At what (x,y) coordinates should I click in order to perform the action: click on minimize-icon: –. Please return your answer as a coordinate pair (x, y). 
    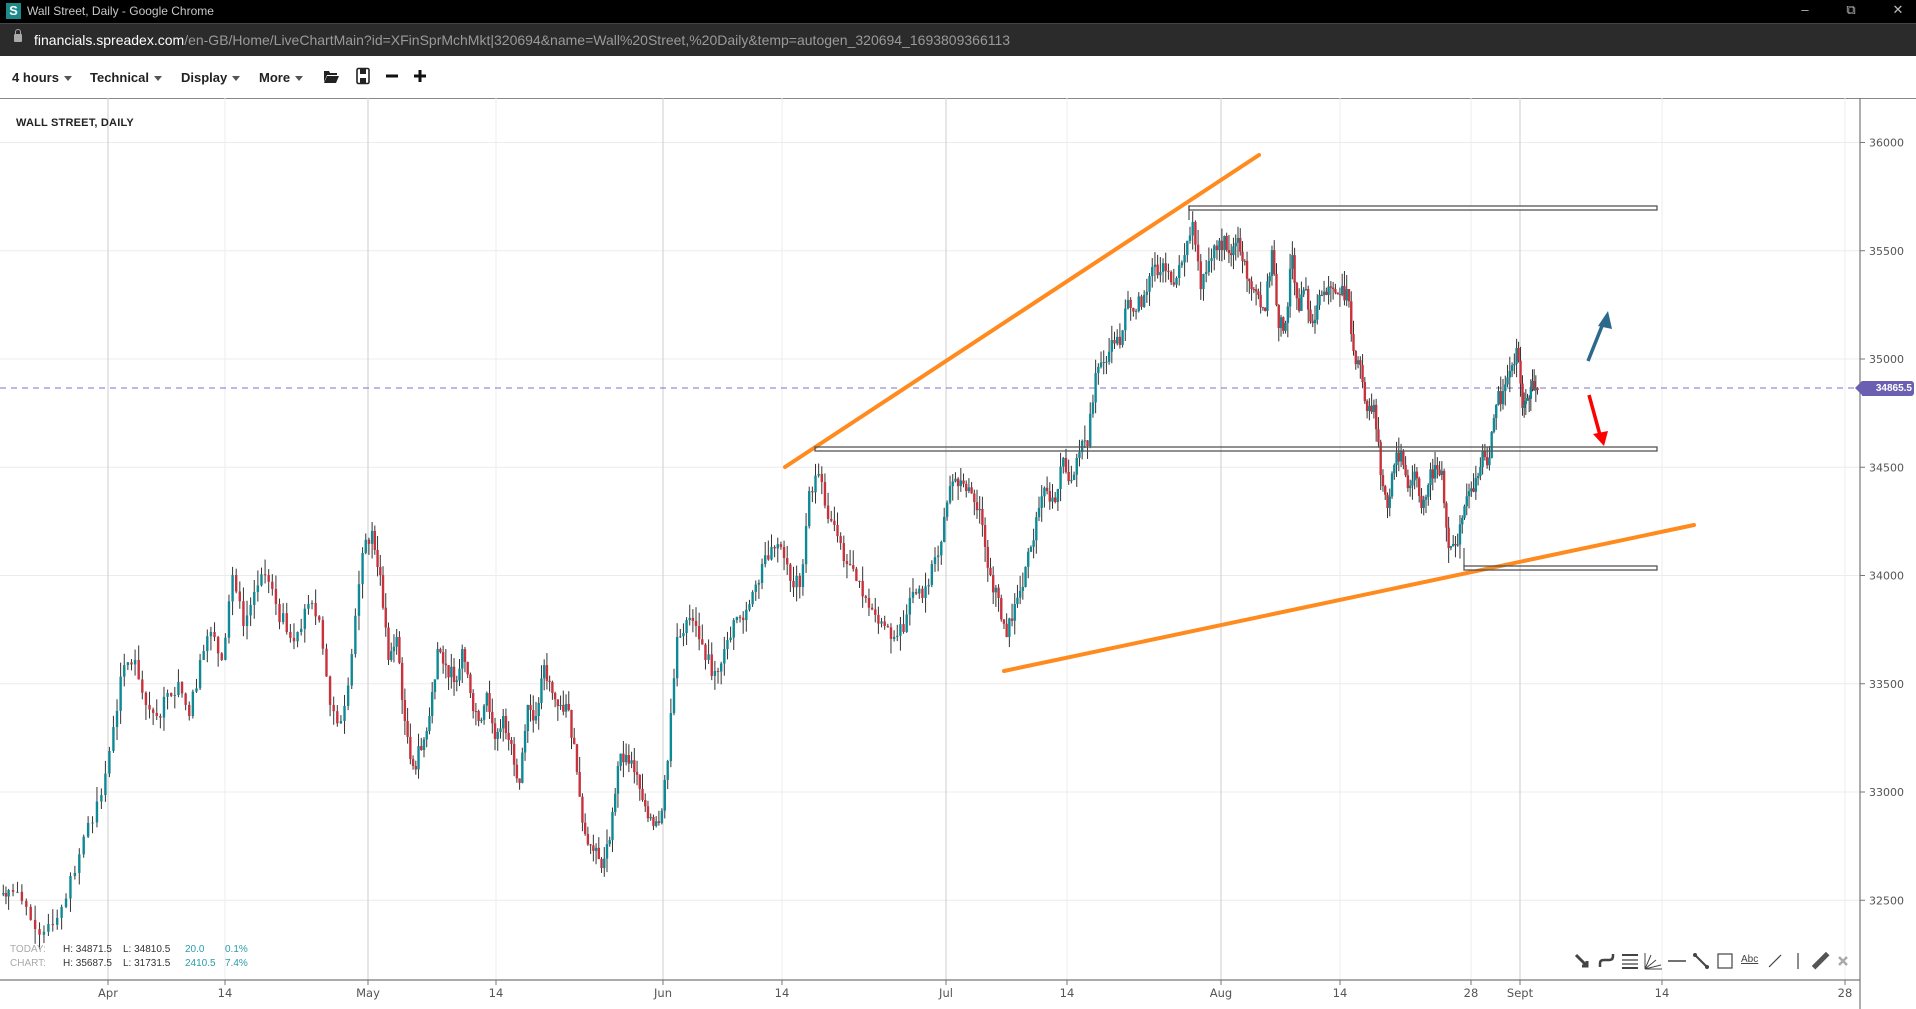
    Looking at the image, I should click on (1805, 9).